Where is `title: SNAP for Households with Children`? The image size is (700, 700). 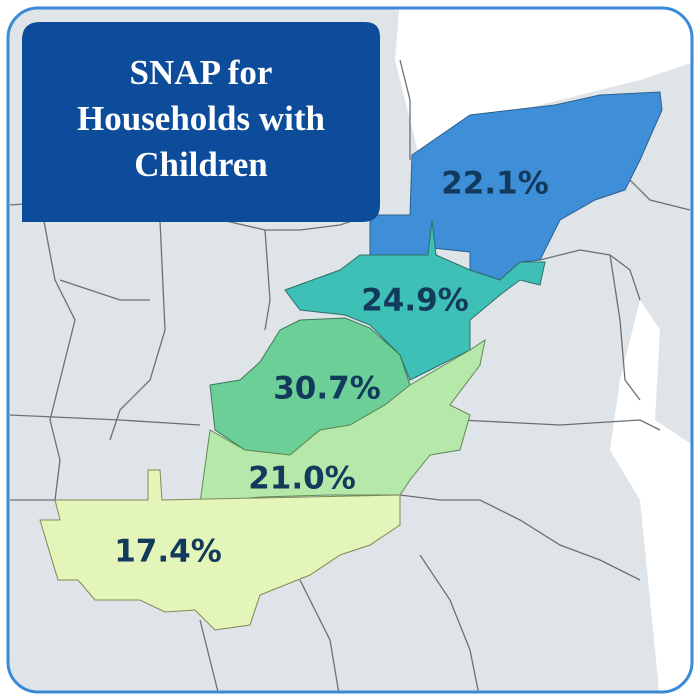 title: SNAP for Households with Children is located at coordinates (201, 118).